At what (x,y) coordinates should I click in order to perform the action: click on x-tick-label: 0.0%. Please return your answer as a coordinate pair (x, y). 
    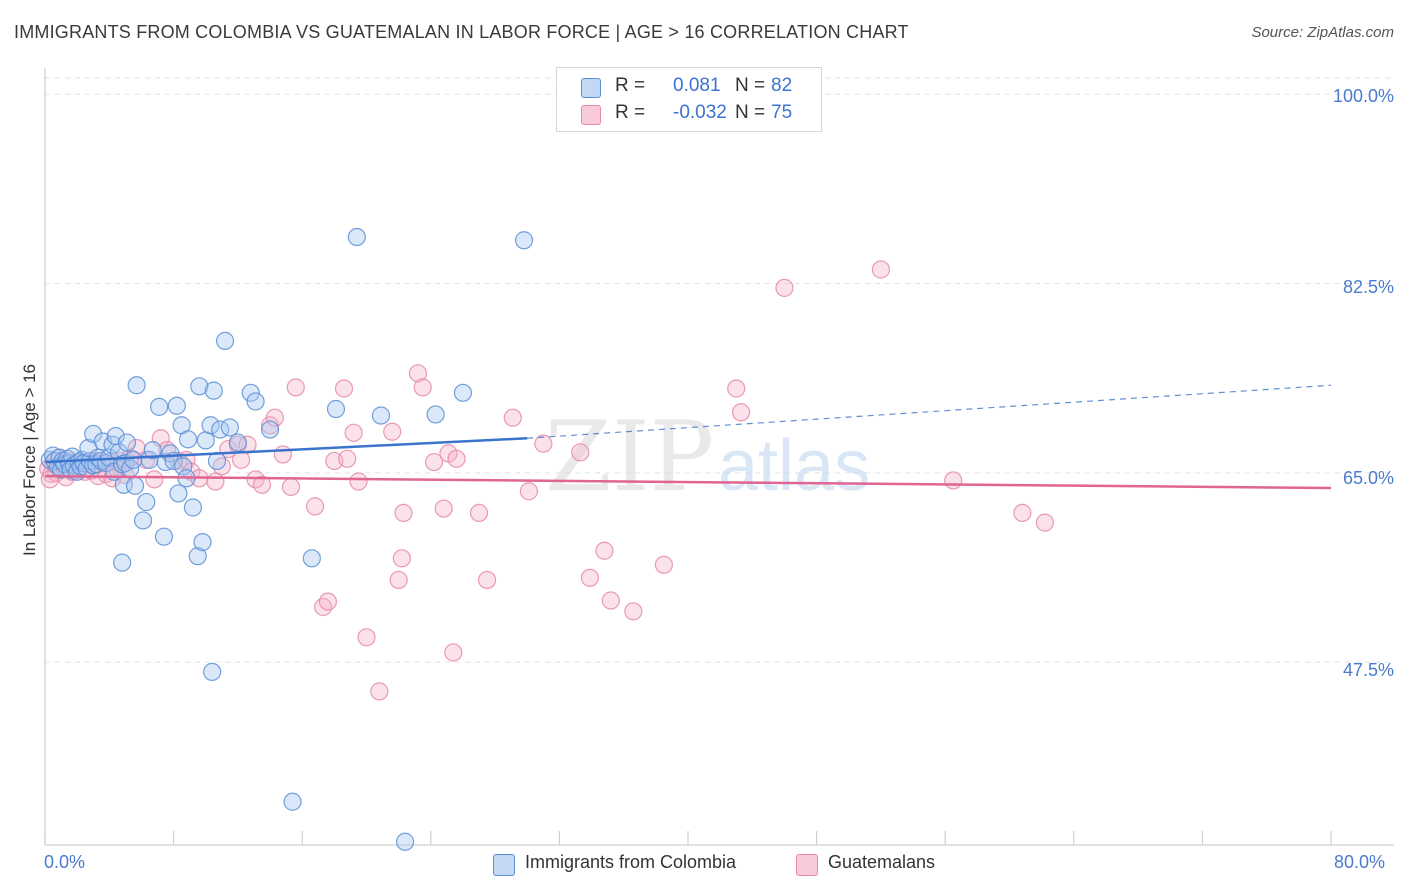
    Looking at the image, I should click on (65, 862).